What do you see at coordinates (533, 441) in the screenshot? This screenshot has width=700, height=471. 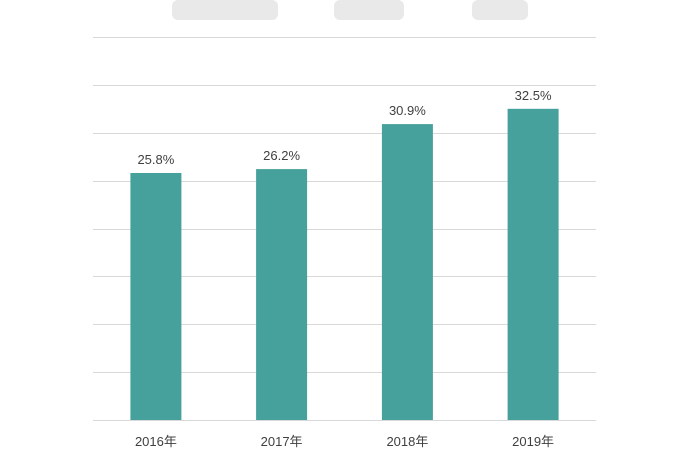 I see `x-tick-label-2019年: 2019年` at bounding box center [533, 441].